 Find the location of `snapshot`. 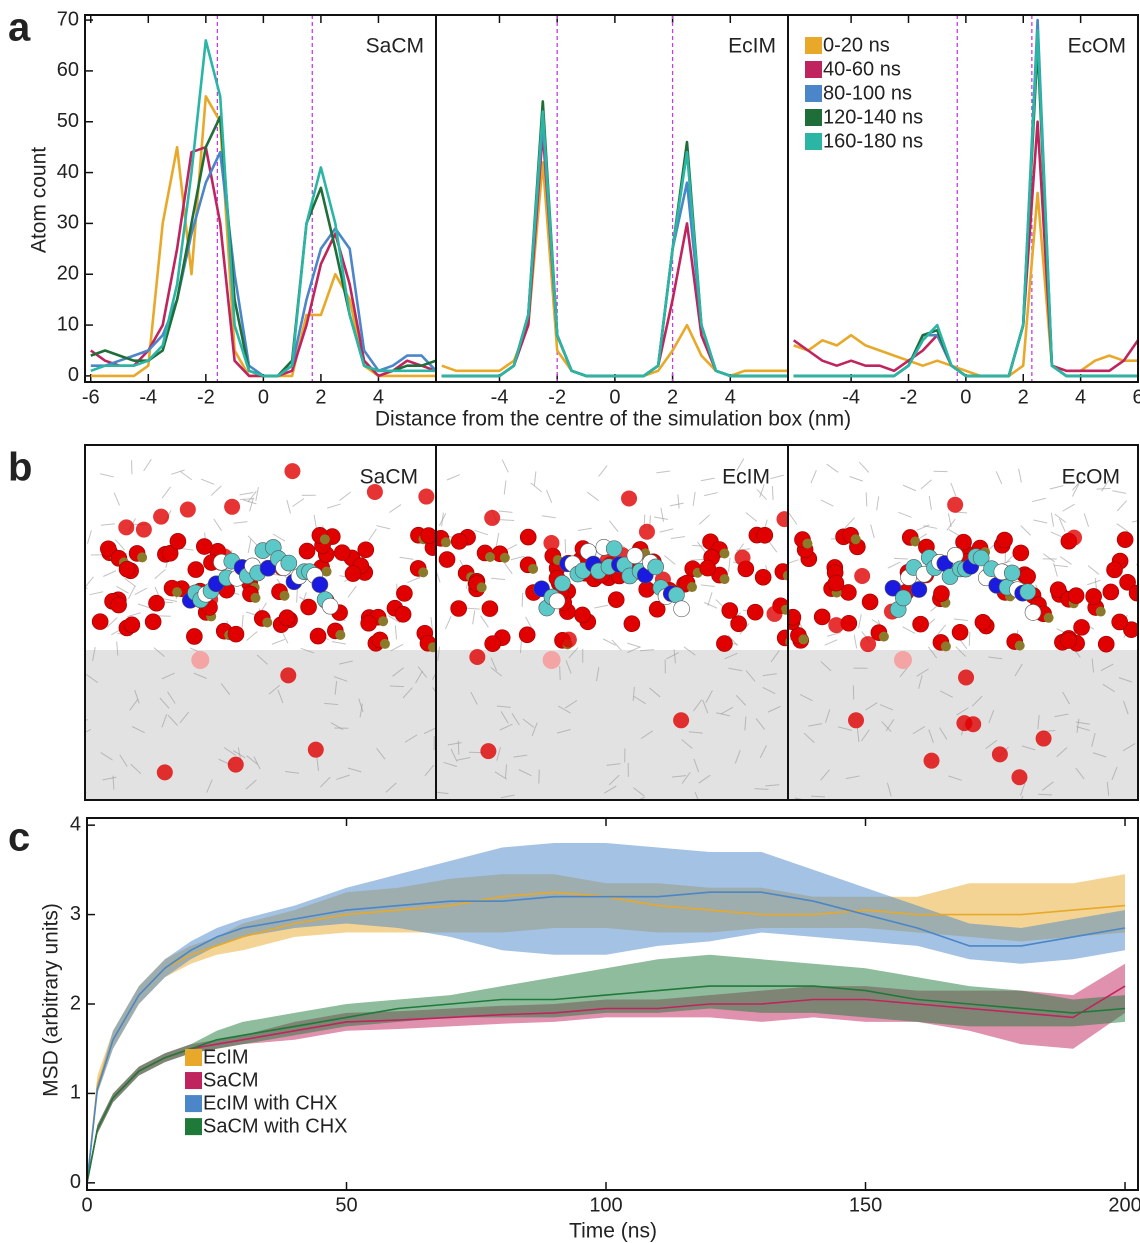

snapshot is located at coordinates (260, 622).